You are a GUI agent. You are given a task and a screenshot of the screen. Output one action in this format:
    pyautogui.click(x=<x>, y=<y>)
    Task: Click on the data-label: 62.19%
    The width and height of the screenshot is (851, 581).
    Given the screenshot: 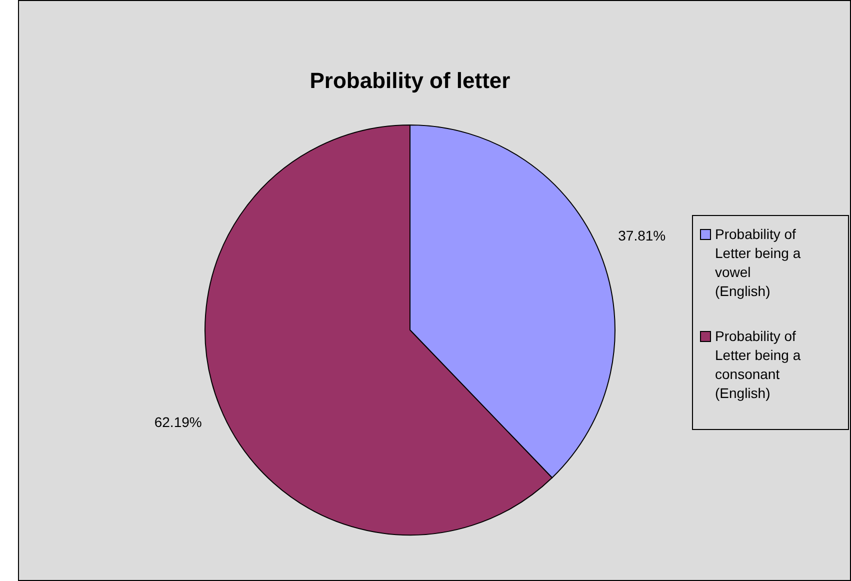 What is the action you would take?
    pyautogui.click(x=178, y=422)
    